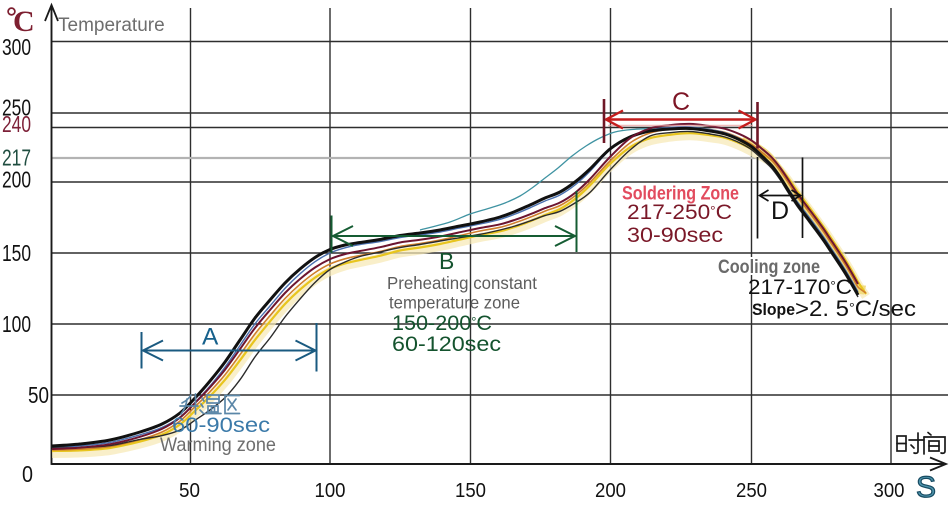 The height and width of the screenshot is (506, 950). What do you see at coordinates (462, 283) in the screenshot?
I see `svg-text: Preheating constant` at bounding box center [462, 283].